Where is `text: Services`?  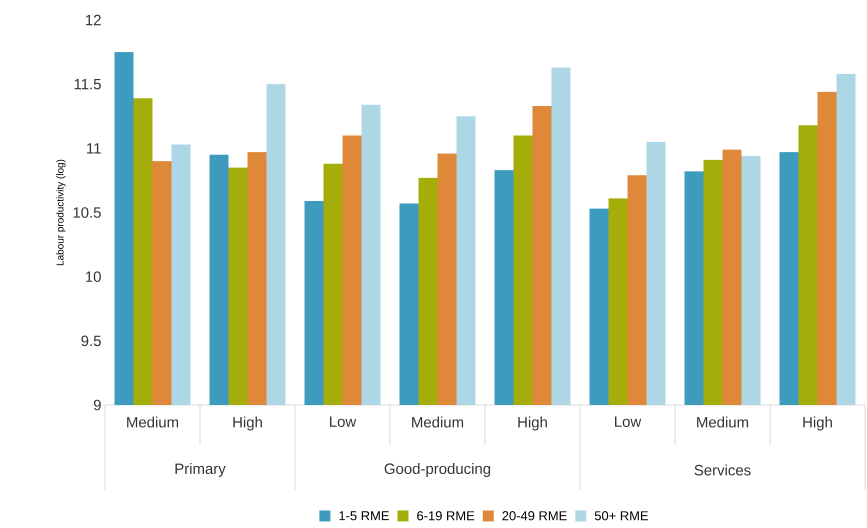 text: Services is located at coordinates (722, 470).